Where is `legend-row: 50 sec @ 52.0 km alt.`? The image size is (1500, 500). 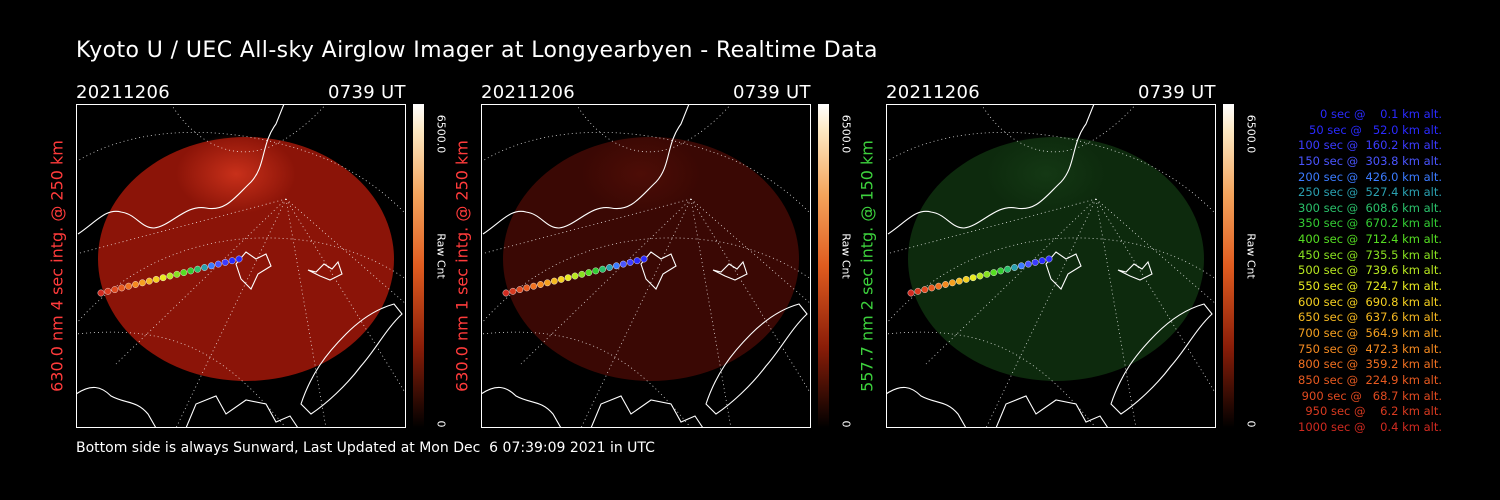 legend-row: 50 sec @ 52.0 km alt. is located at coordinates (1371, 129).